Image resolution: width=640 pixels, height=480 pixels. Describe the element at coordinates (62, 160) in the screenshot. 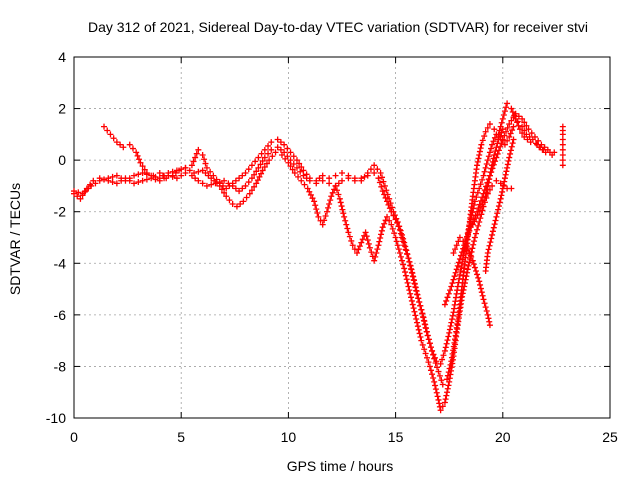

I see `y-tick-label: 0` at that location.